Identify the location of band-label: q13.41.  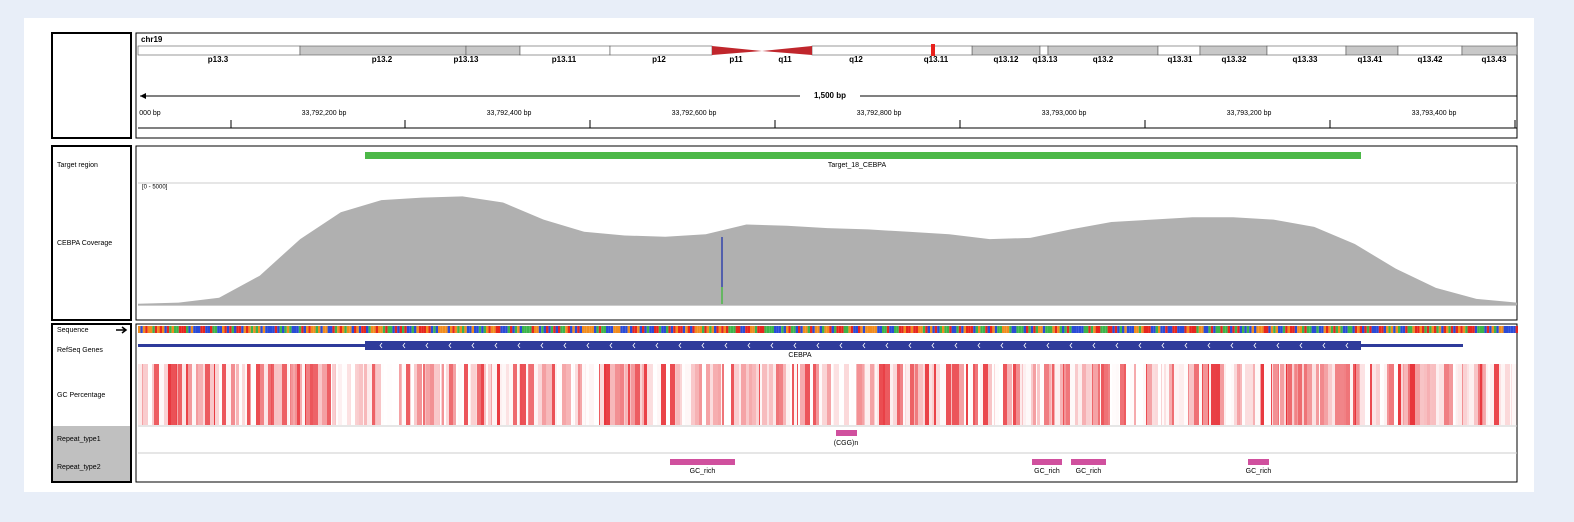
(1370, 59).